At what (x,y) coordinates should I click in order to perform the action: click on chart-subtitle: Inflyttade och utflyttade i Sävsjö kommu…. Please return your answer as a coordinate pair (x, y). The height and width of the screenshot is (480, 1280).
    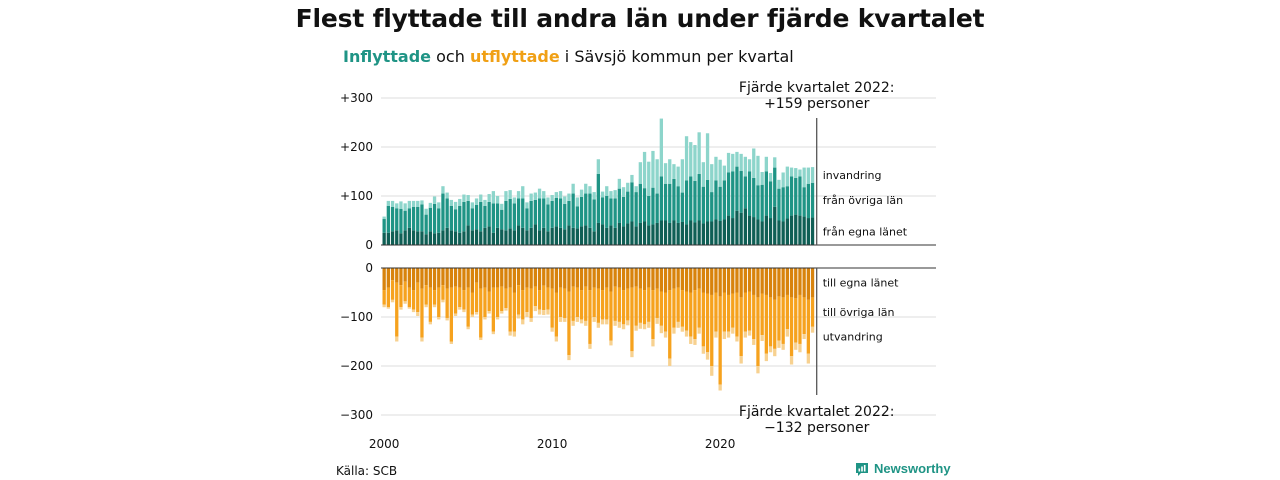
    Looking at the image, I should click on (568, 56).